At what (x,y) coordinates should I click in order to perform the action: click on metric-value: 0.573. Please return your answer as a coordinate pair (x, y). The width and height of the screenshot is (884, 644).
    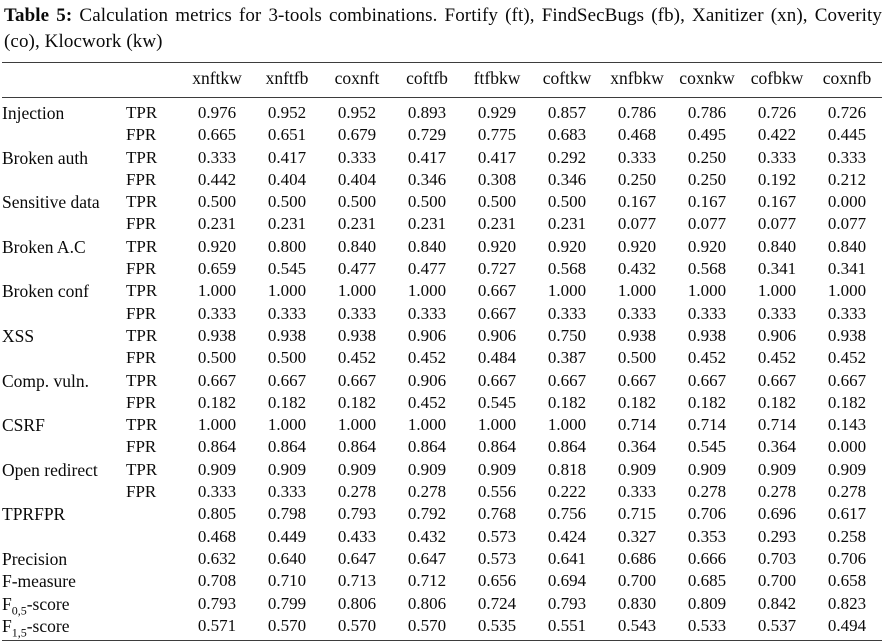
    Looking at the image, I should click on (497, 558).